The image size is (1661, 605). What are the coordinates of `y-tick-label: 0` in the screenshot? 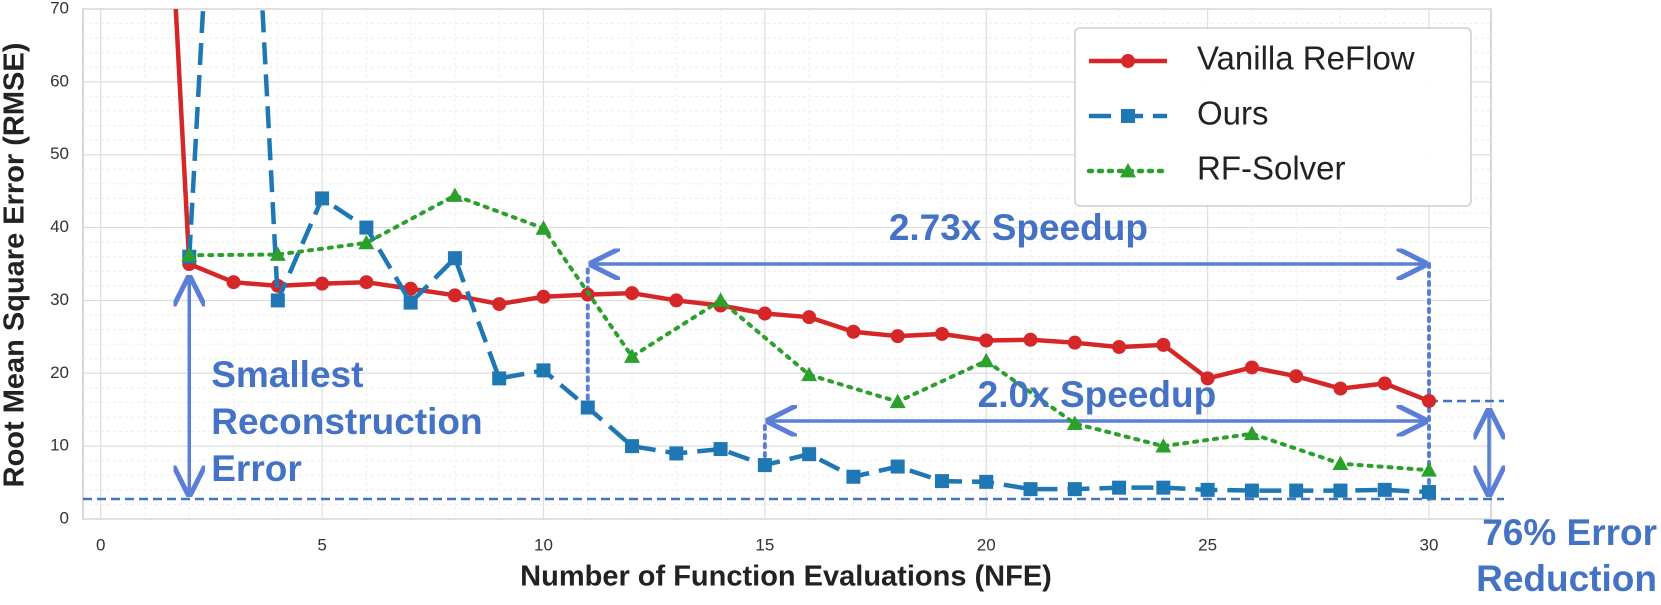 It's located at (64, 517).